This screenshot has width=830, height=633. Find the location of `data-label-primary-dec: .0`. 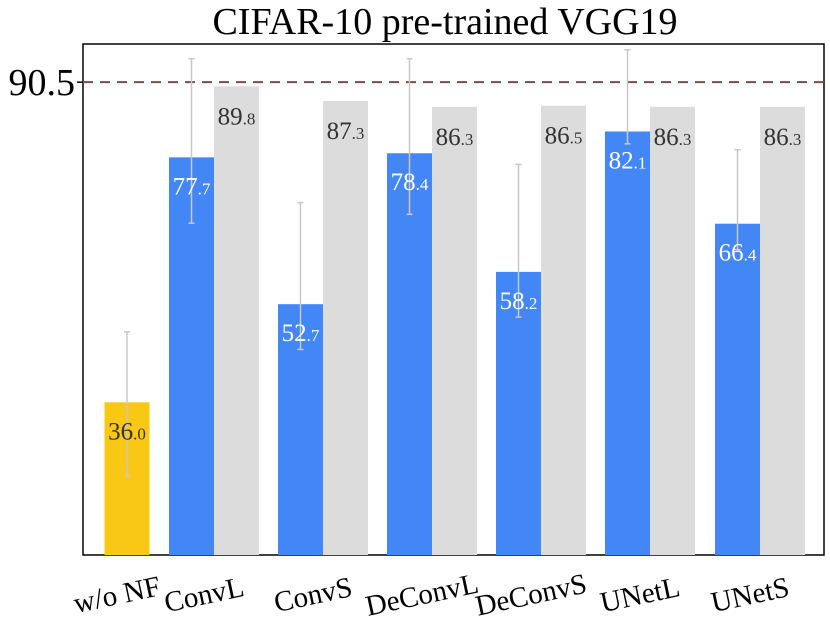

data-label-primary-dec: .0 is located at coordinates (139, 433).